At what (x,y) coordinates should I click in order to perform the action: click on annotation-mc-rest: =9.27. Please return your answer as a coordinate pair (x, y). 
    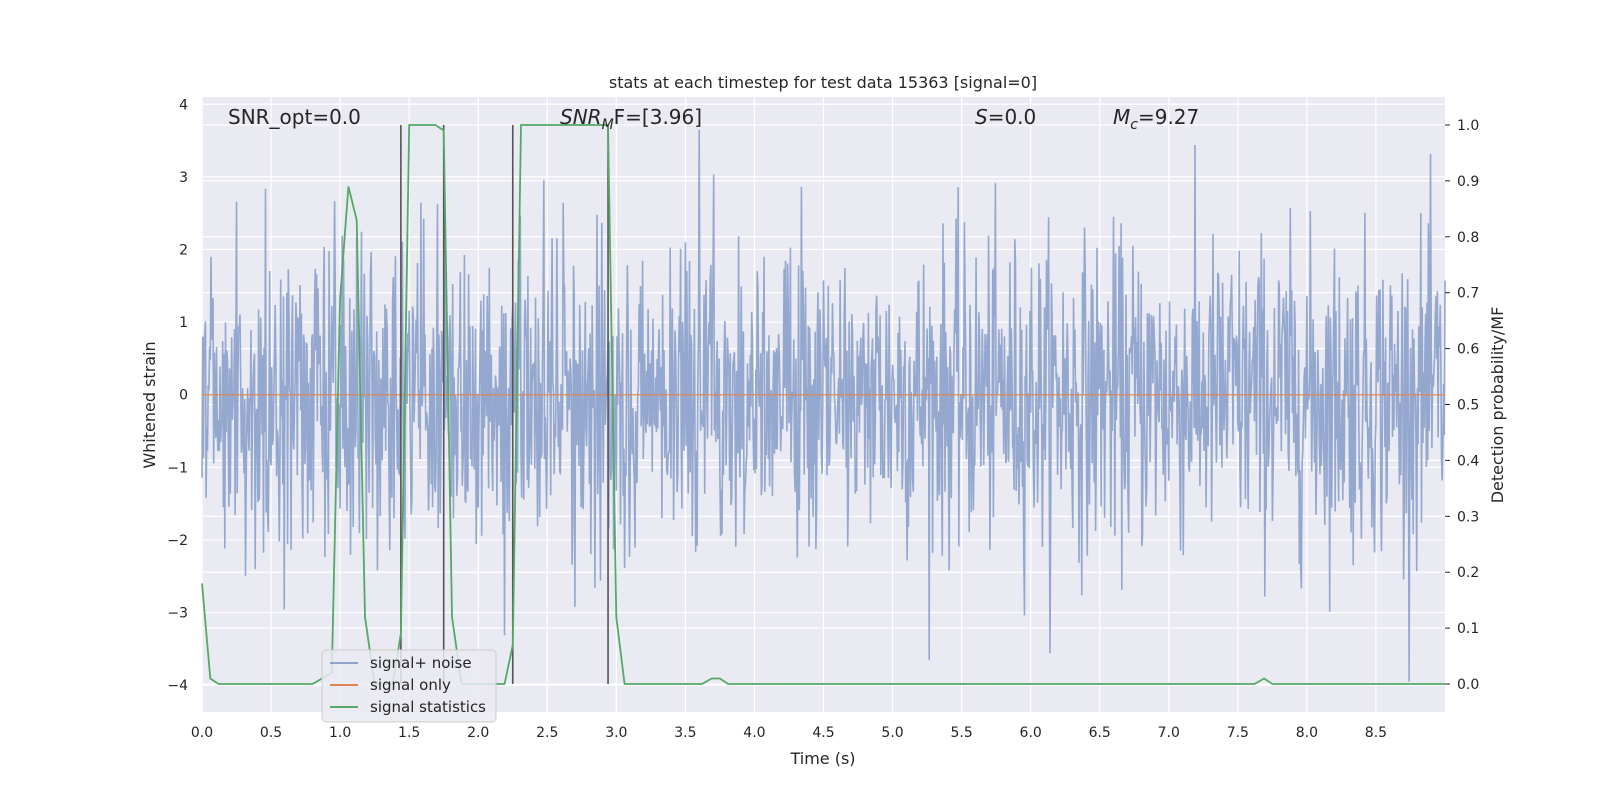
    Looking at the image, I should click on (1168, 117).